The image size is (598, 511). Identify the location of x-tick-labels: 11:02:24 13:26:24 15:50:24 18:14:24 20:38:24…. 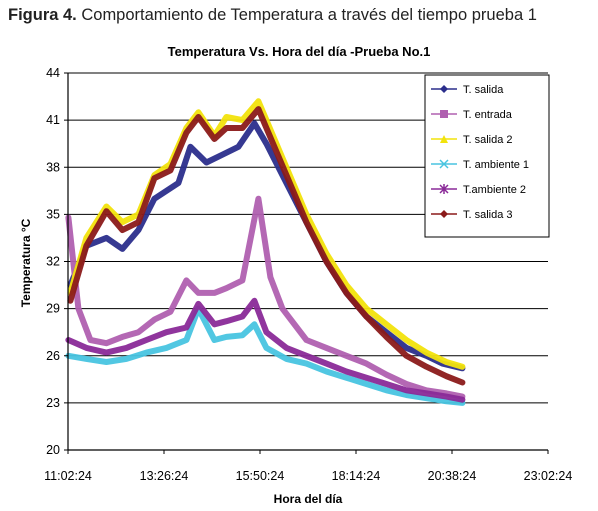
(308, 476).